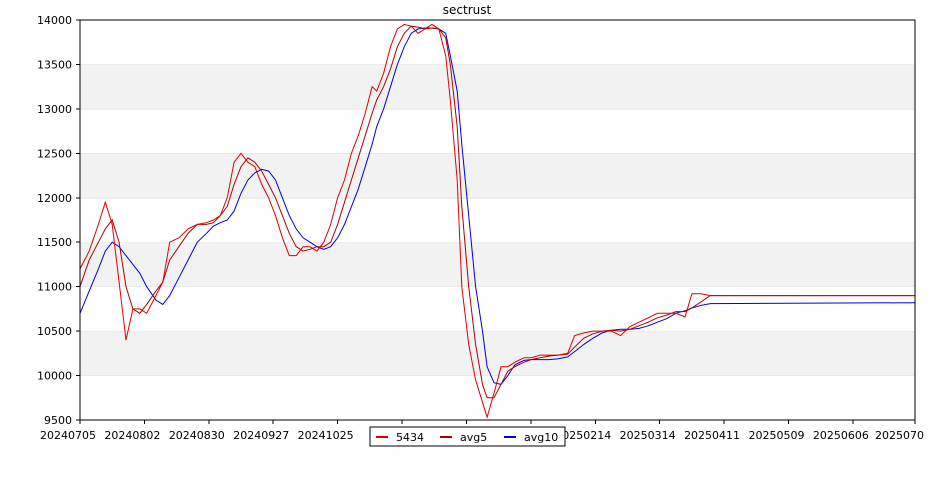  I want to click on x-tick-label: 20240927, so click(261, 435).